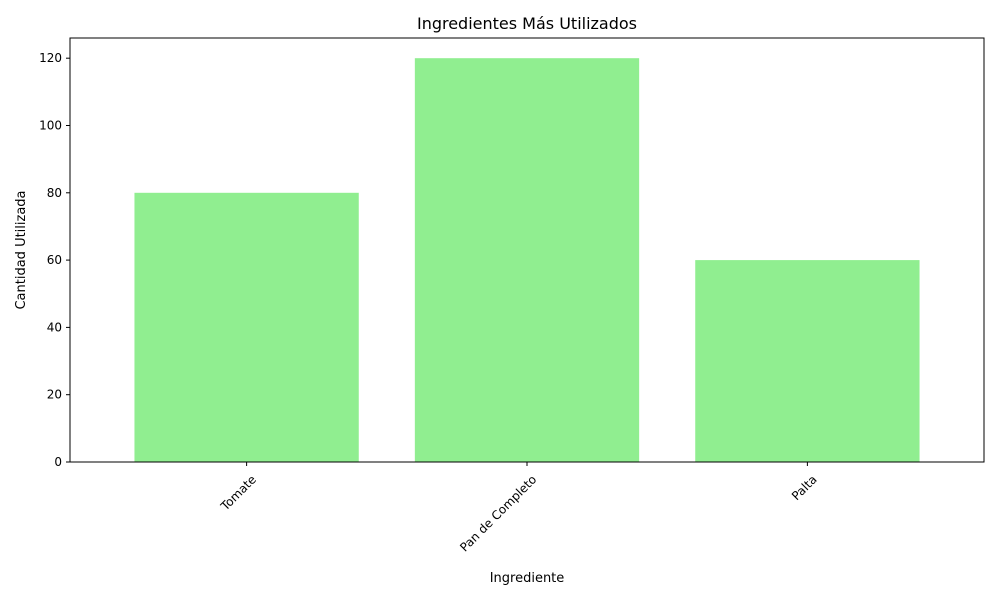 The image size is (1000, 604). I want to click on y-tick-label: 40, so click(54, 327).